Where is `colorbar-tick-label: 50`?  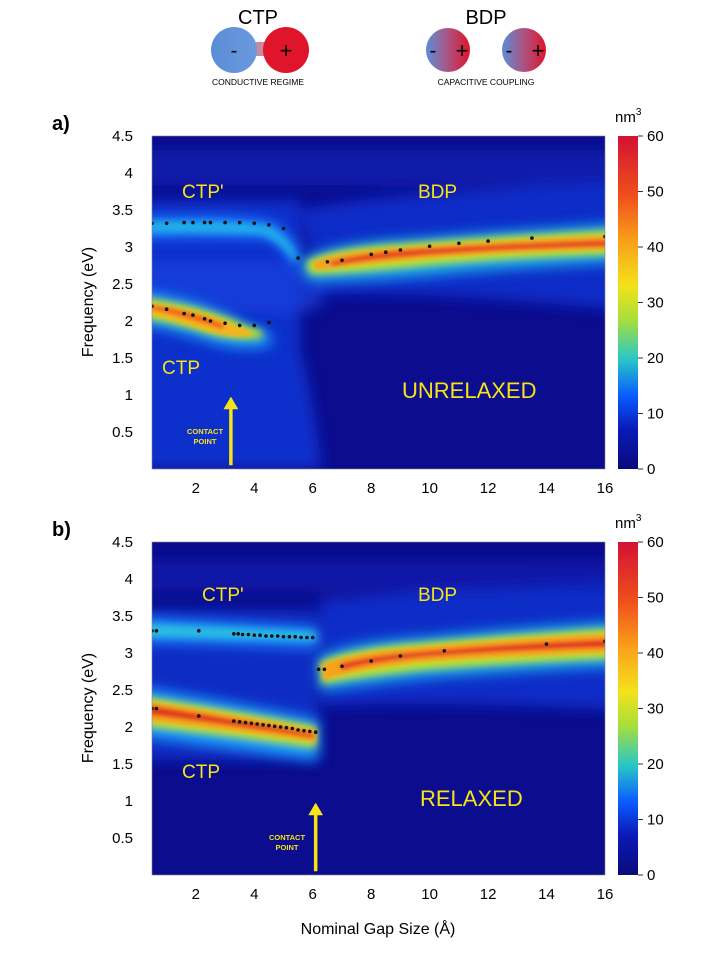 colorbar-tick-label: 50 is located at coordinates (655, 192).